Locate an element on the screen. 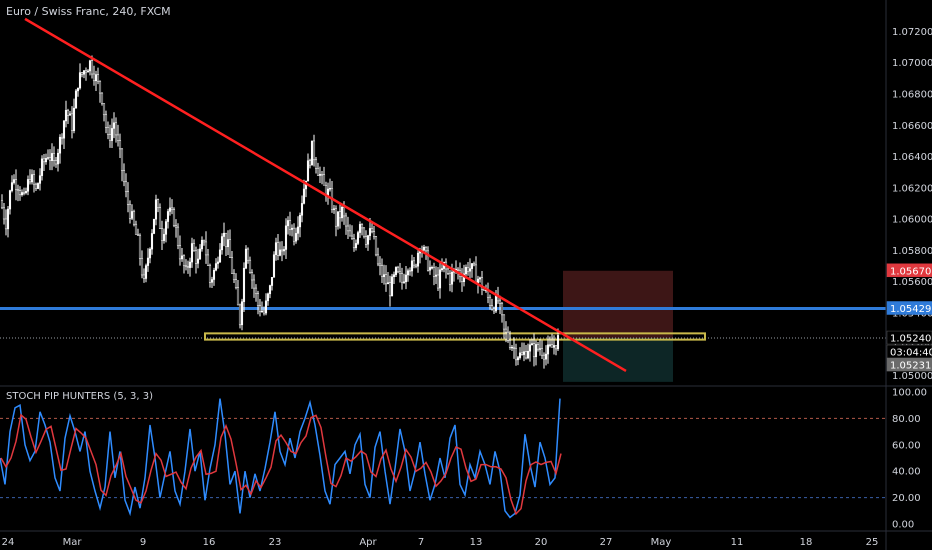 Image resolution: width=932 pixels, height=550 pixels. price-tick-label: 1.06800 is located at coordinates (912, 94).